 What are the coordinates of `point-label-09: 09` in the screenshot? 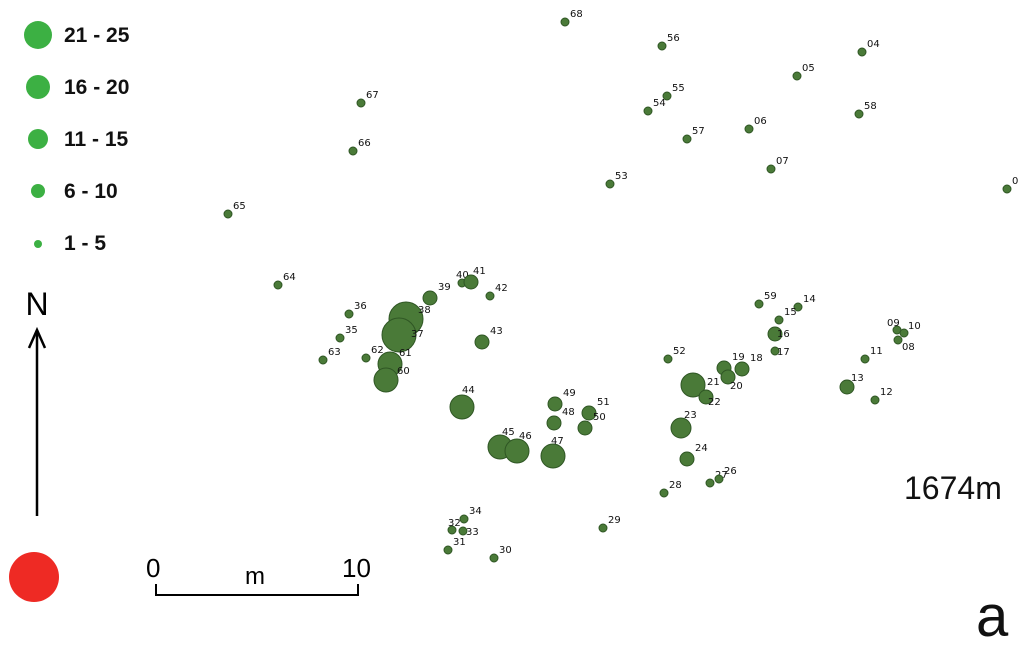 It's located at (893, 323).